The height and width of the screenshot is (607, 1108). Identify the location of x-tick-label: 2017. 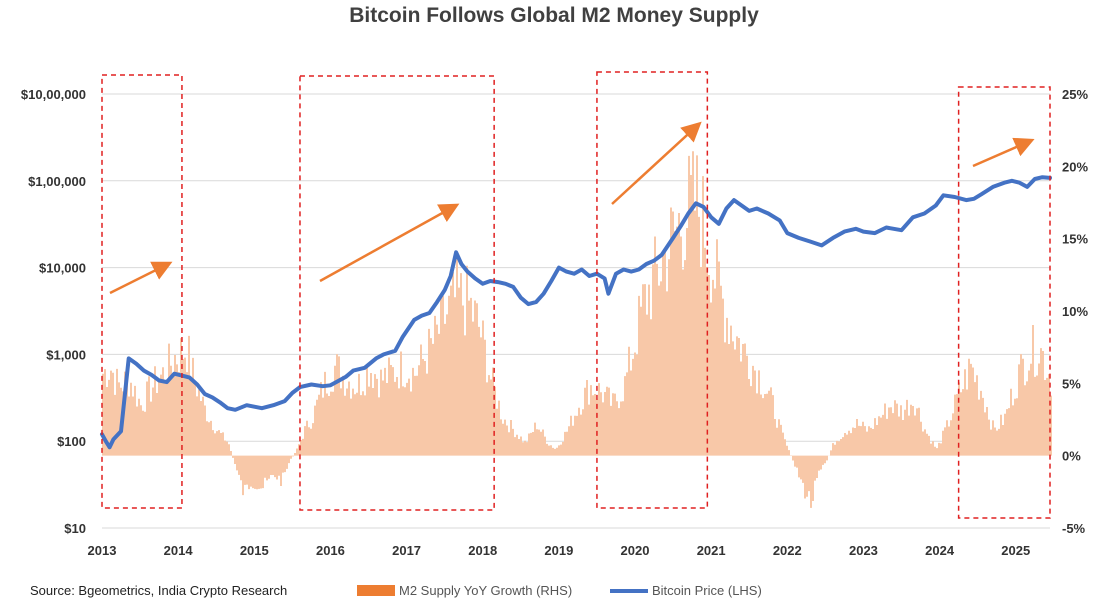
(406, 550).